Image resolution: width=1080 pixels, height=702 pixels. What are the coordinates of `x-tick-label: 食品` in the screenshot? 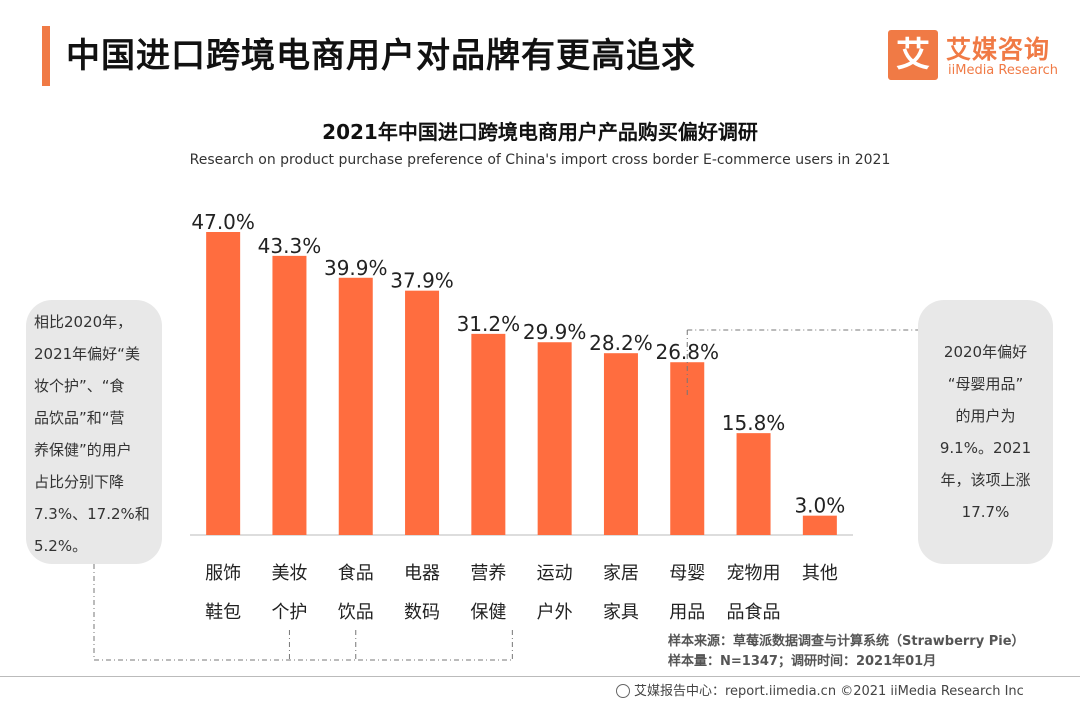 It's located at (356, 573).